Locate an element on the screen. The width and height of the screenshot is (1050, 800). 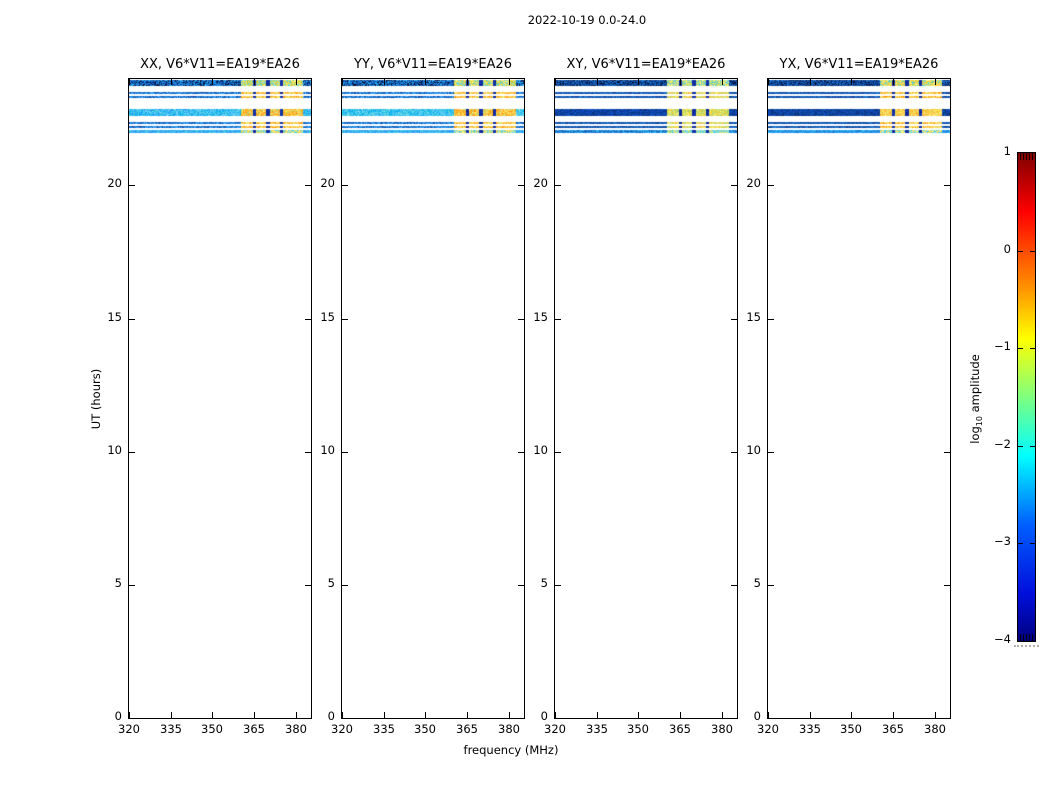
colorbar-tick-label: −3 is located at coordinates (1002, 541).